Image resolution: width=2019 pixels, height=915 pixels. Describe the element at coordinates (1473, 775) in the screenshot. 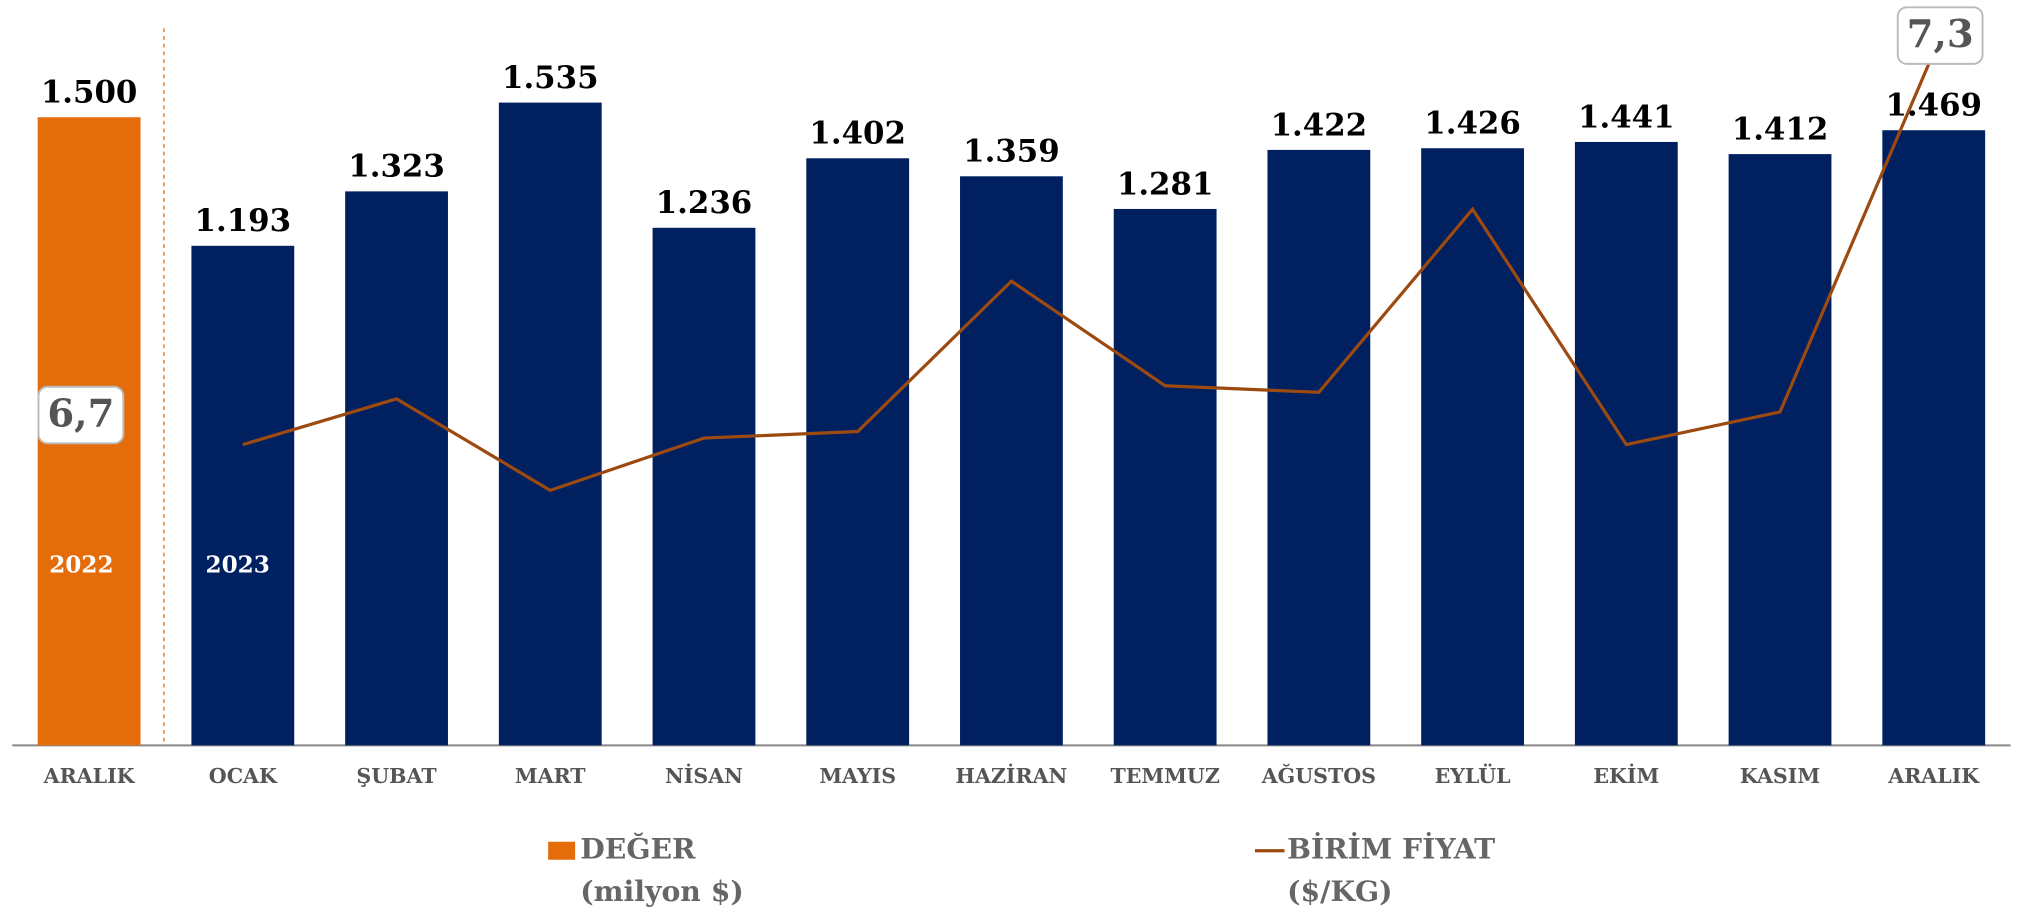

I see `x-tick-label: EYLÜL` at that location.